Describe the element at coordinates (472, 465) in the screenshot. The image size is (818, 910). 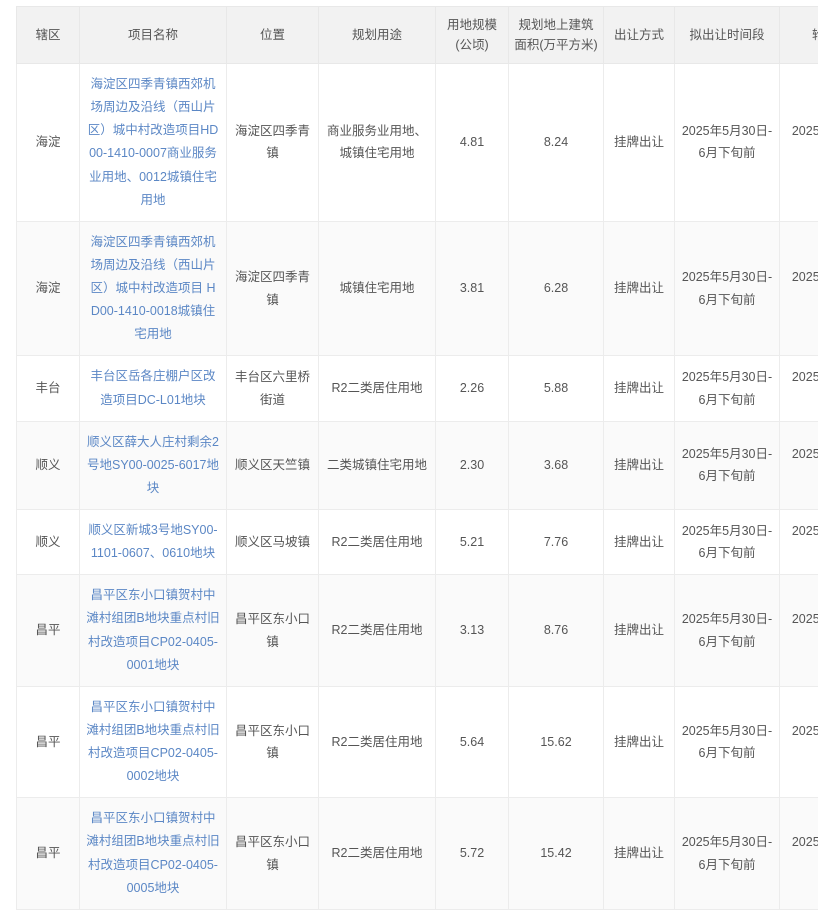
I see `cell-land-area: 2.30` at that location.